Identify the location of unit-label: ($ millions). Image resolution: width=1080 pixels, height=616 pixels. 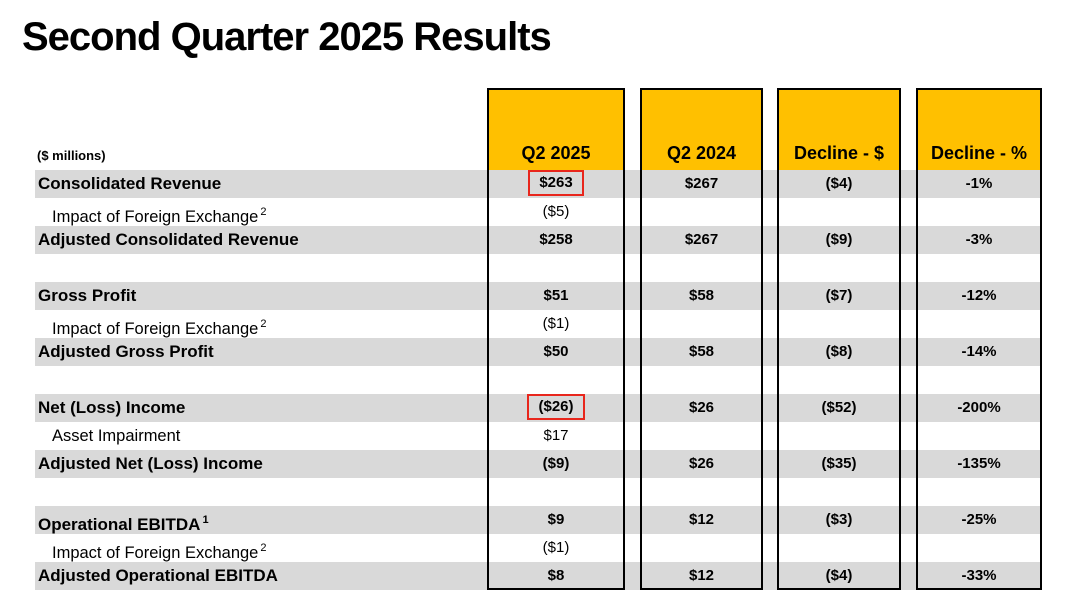
(71, 155).